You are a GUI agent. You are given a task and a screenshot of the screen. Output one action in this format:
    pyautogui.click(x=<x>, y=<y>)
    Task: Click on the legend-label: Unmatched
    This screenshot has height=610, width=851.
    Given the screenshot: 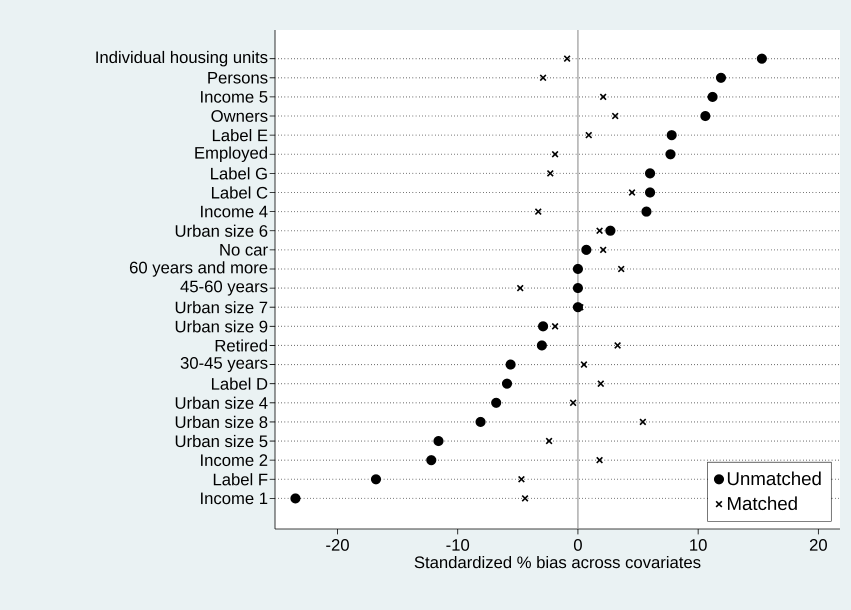 What is the action you would take?
    pyautogui.click(x=774, y=479)
    